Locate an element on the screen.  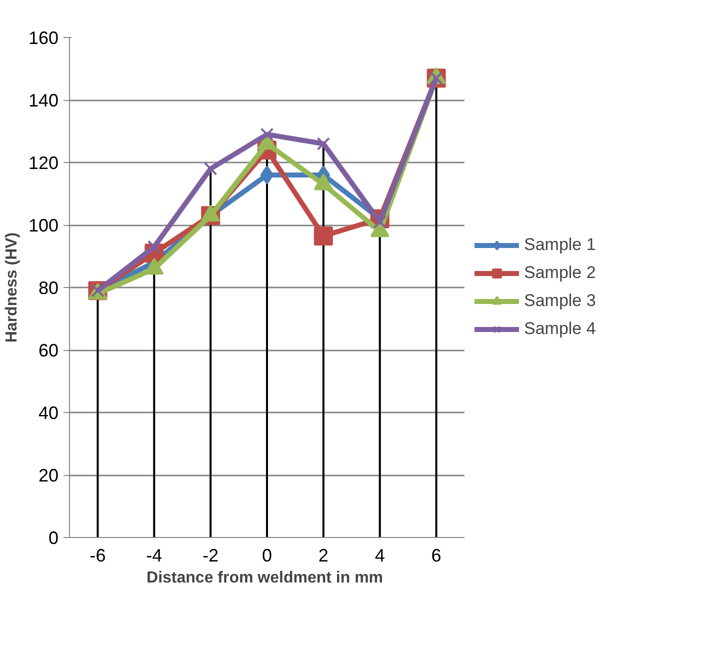
legend-label: Sample 1 is located at coordinates (560, 245).